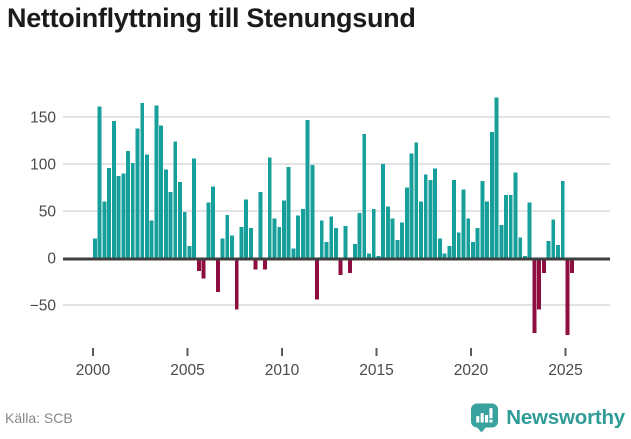 This screenshot has width=631, height=439. Describe the element at coordinates (43, 165) in the screenshot. I see `y-tick-label: 100` at that location.